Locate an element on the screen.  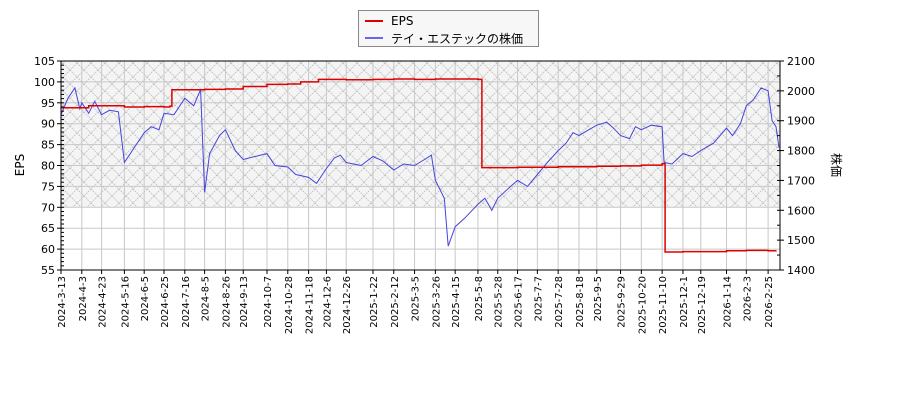
y-tick-label: 100 is located at coordinates (44, 82).